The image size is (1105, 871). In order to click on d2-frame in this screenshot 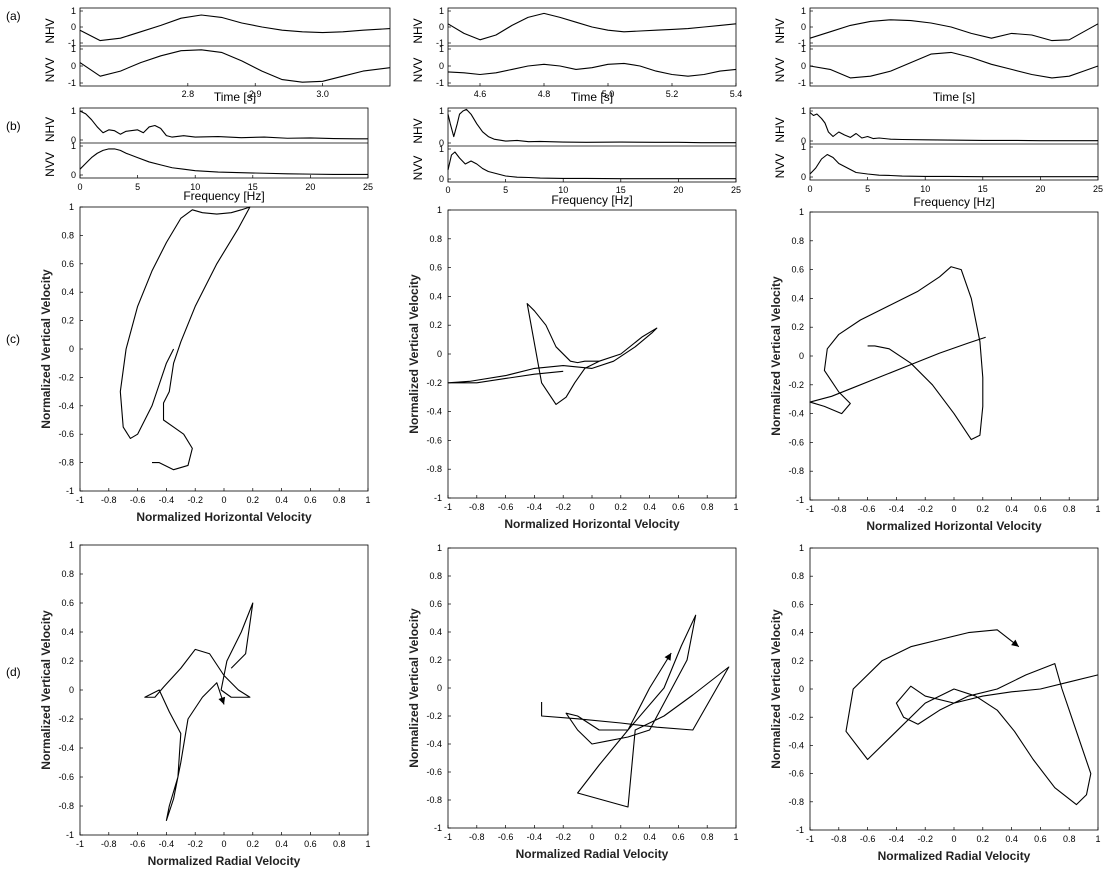, I will do `click(592, 688)`.